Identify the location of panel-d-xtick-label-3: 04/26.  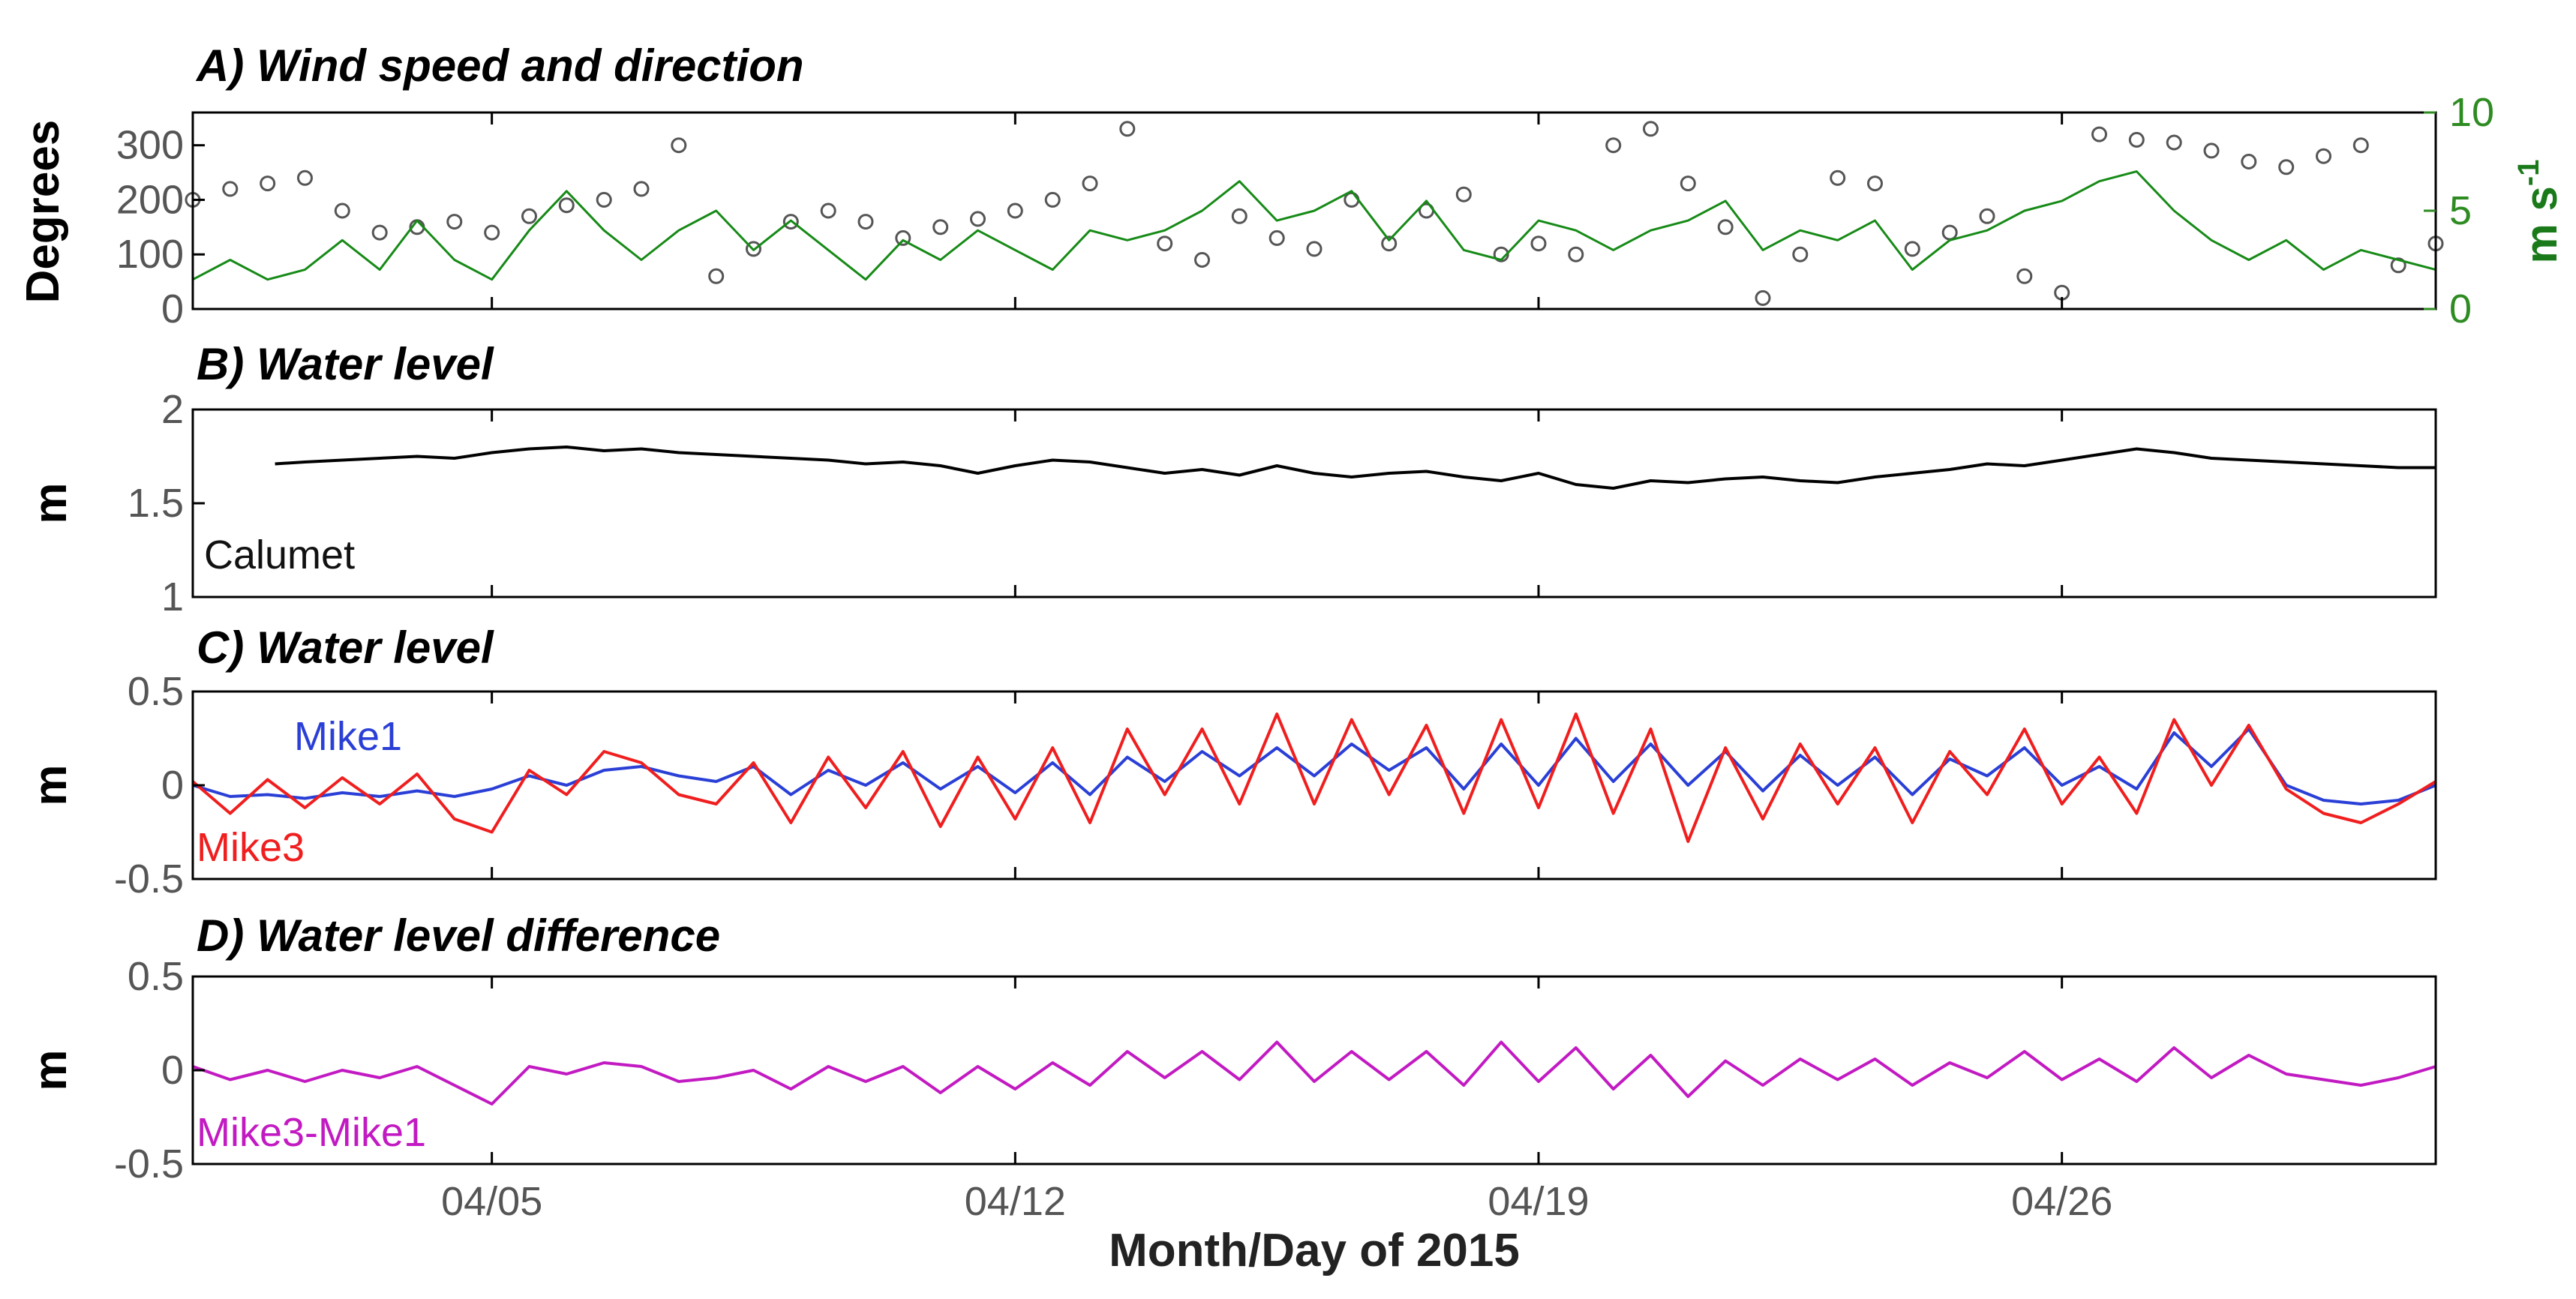
(2061, 1201).